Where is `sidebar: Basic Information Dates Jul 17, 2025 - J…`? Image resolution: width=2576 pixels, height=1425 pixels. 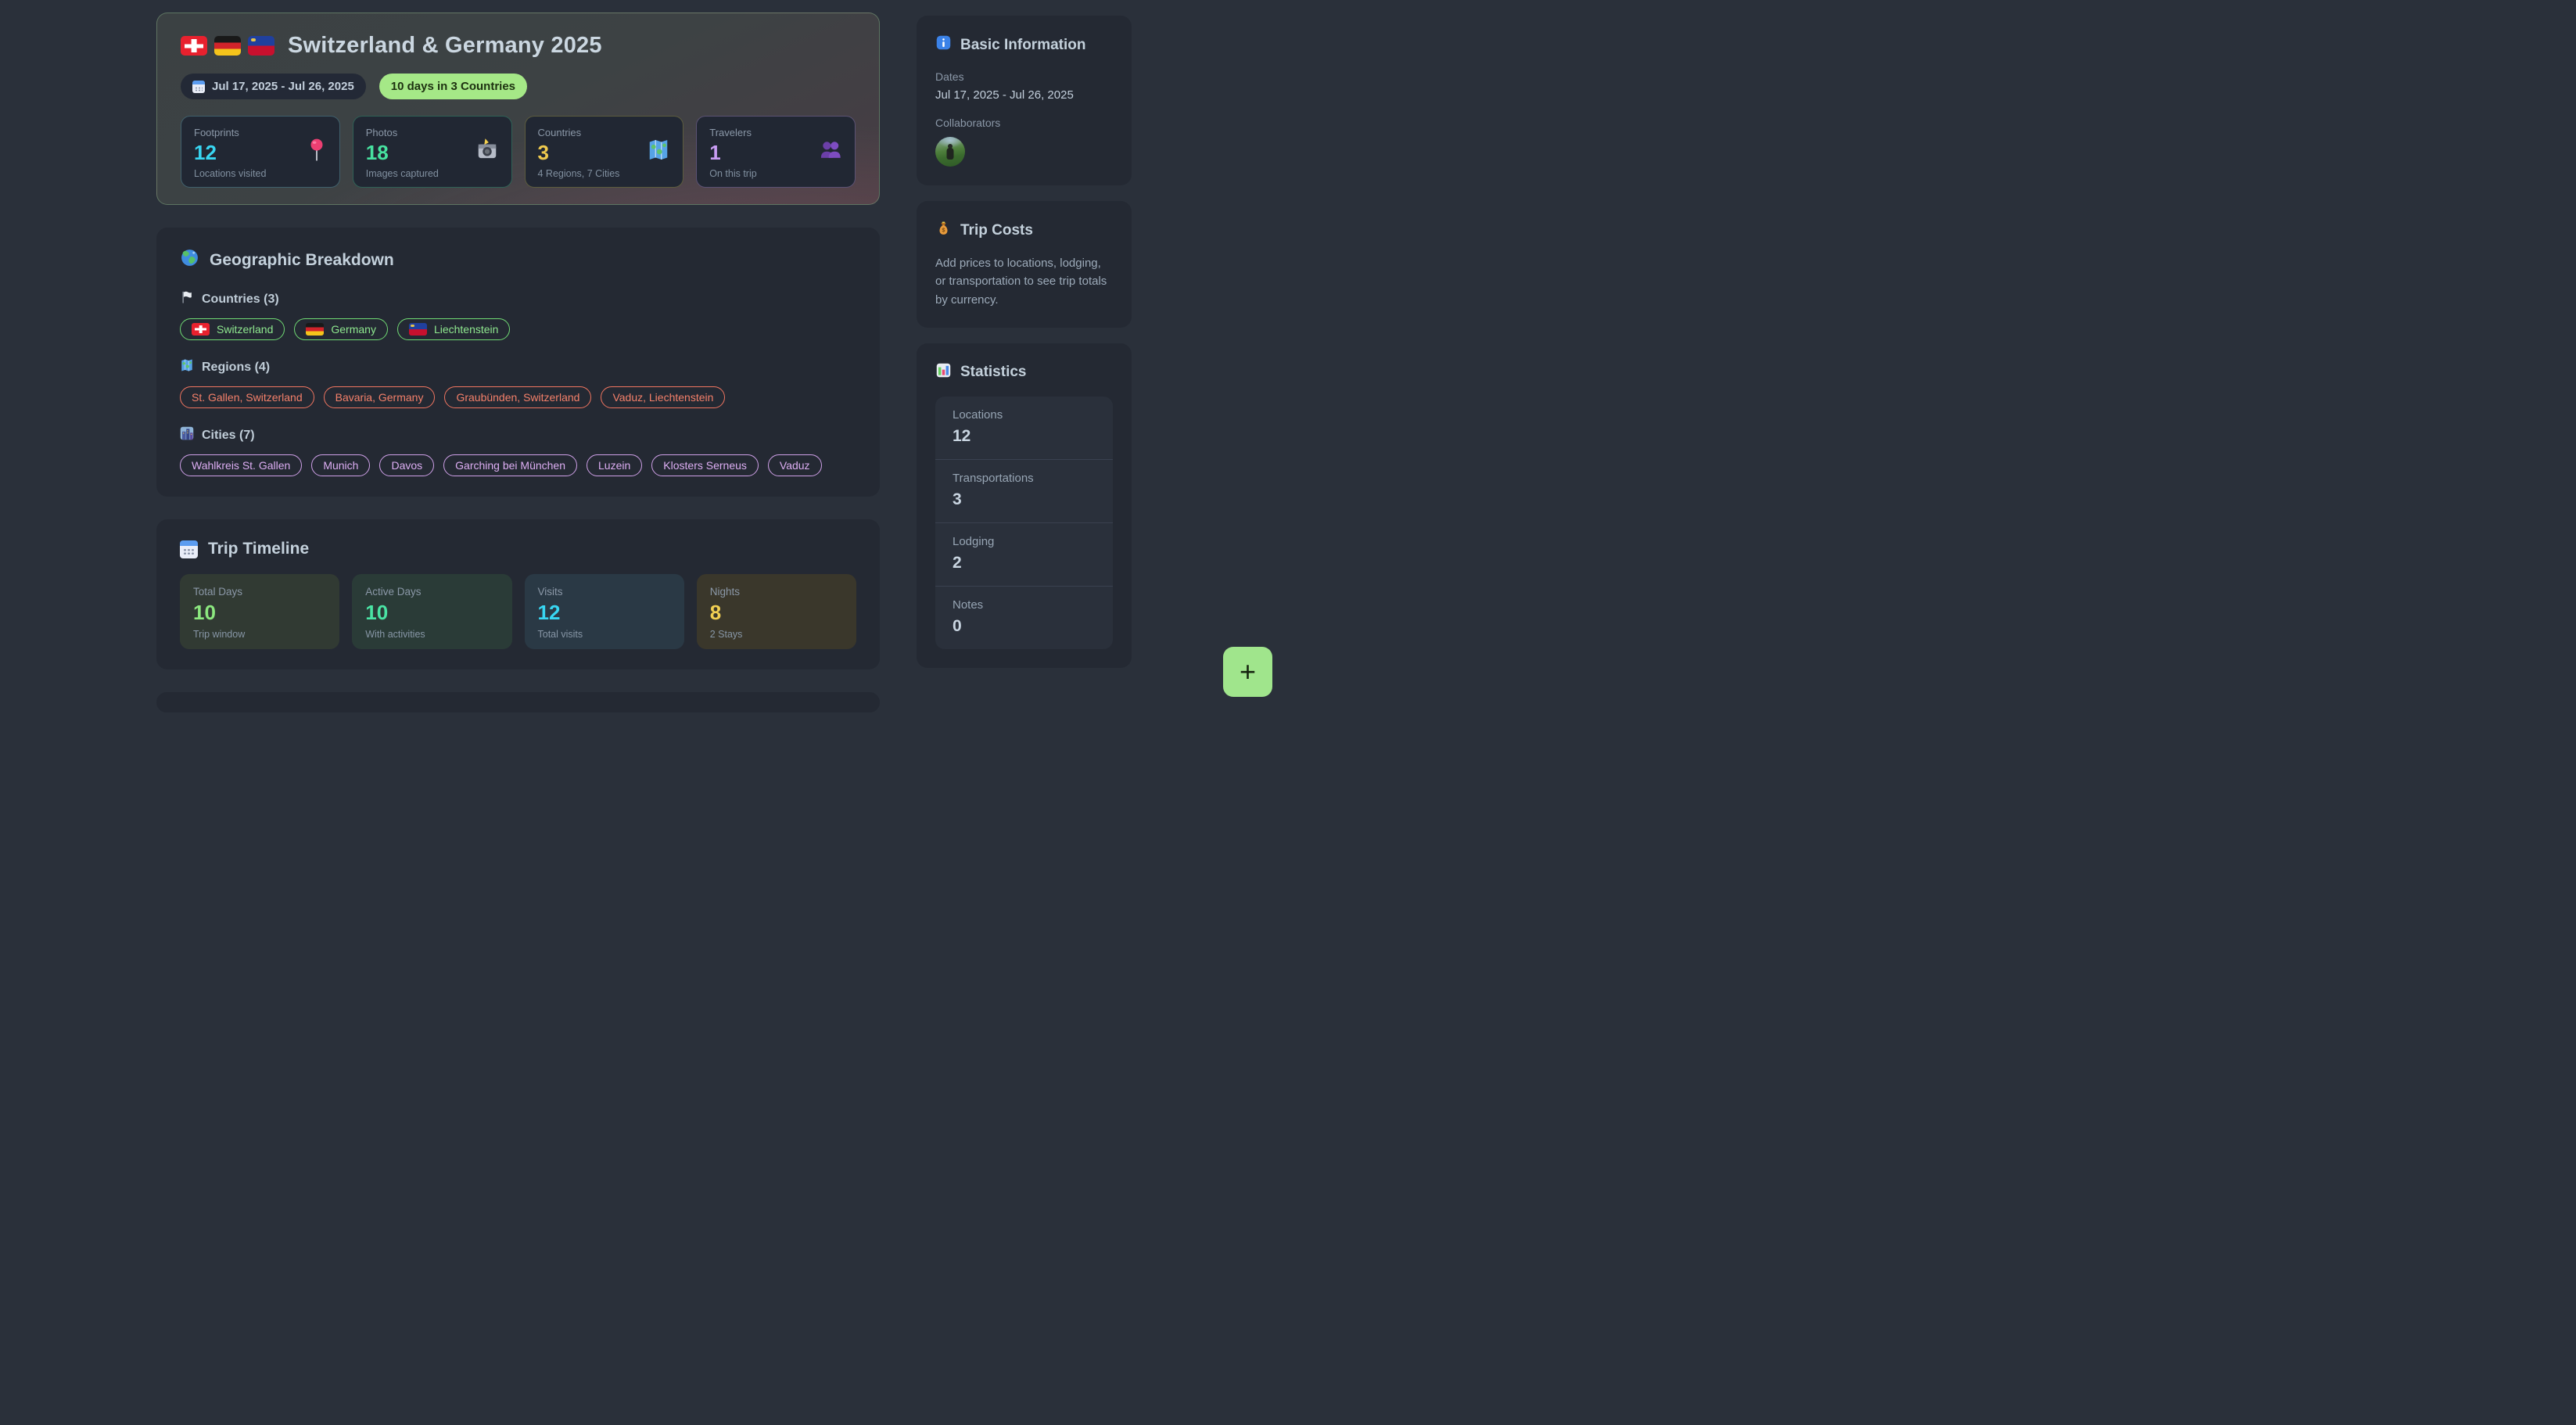
sidebar: Basic Information Dates Jul 17, 2025 - J… is located at coordinates (1024, 362).